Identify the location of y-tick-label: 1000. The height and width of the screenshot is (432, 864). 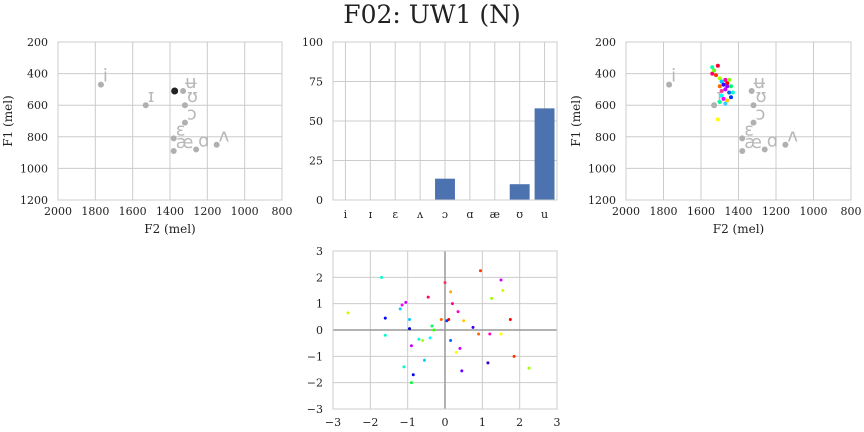
(602, 168).